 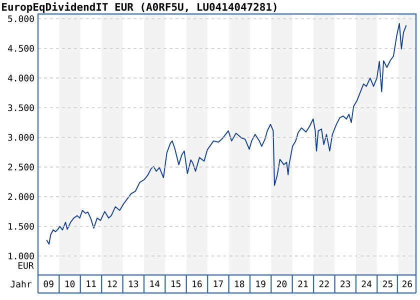 I want to click on x-tick-label: 12, so click(x=112, y=284).